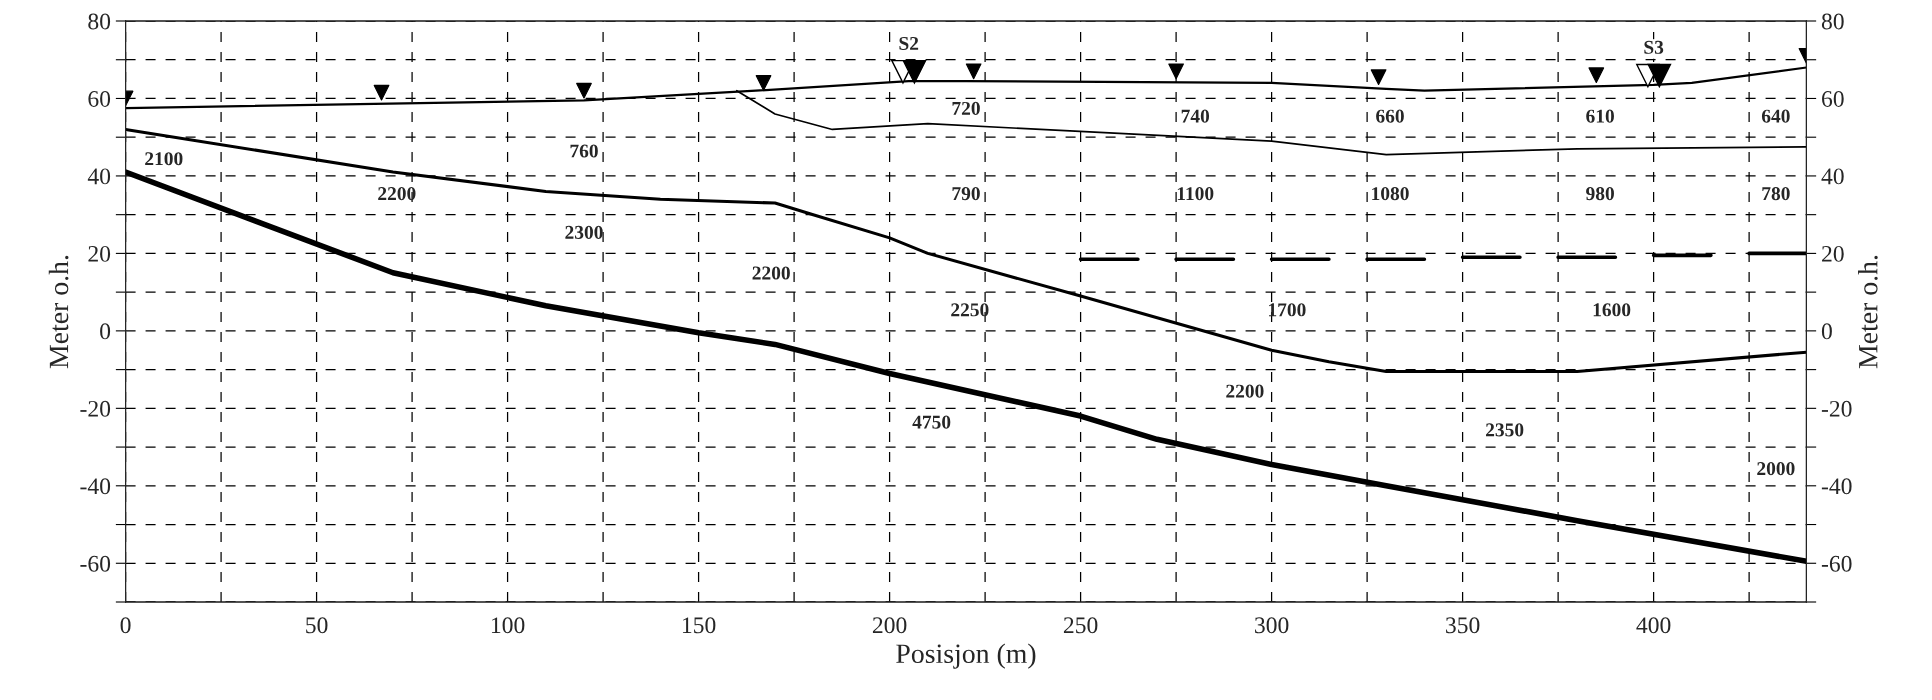 This screenshot has width=1932, height=700. I want to click on y-tick-label: -40, so click(95, 486).